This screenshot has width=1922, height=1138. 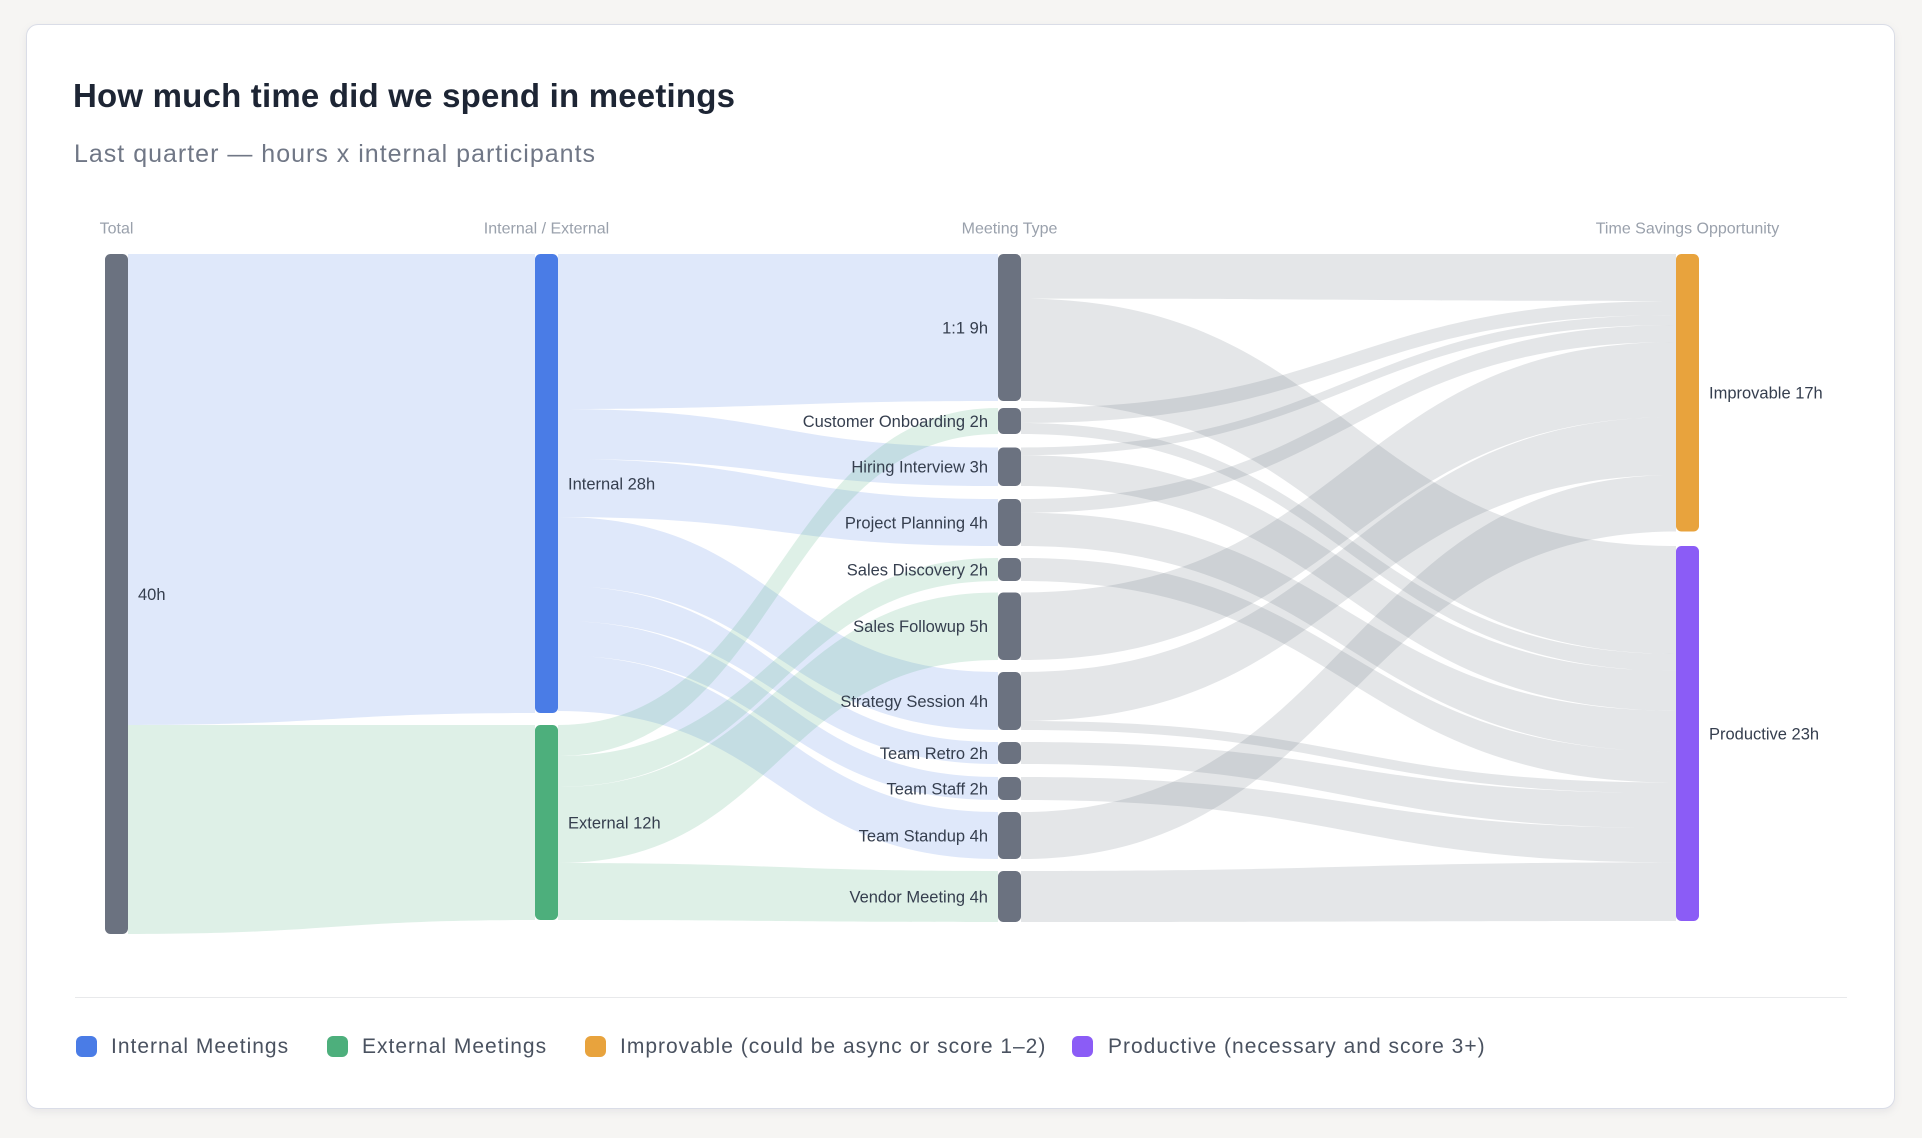 What do you see at coordinates (923, 836) in the screenshot?
I see `svg-text: Team Standup 4h` at bounding box center [923, 836].